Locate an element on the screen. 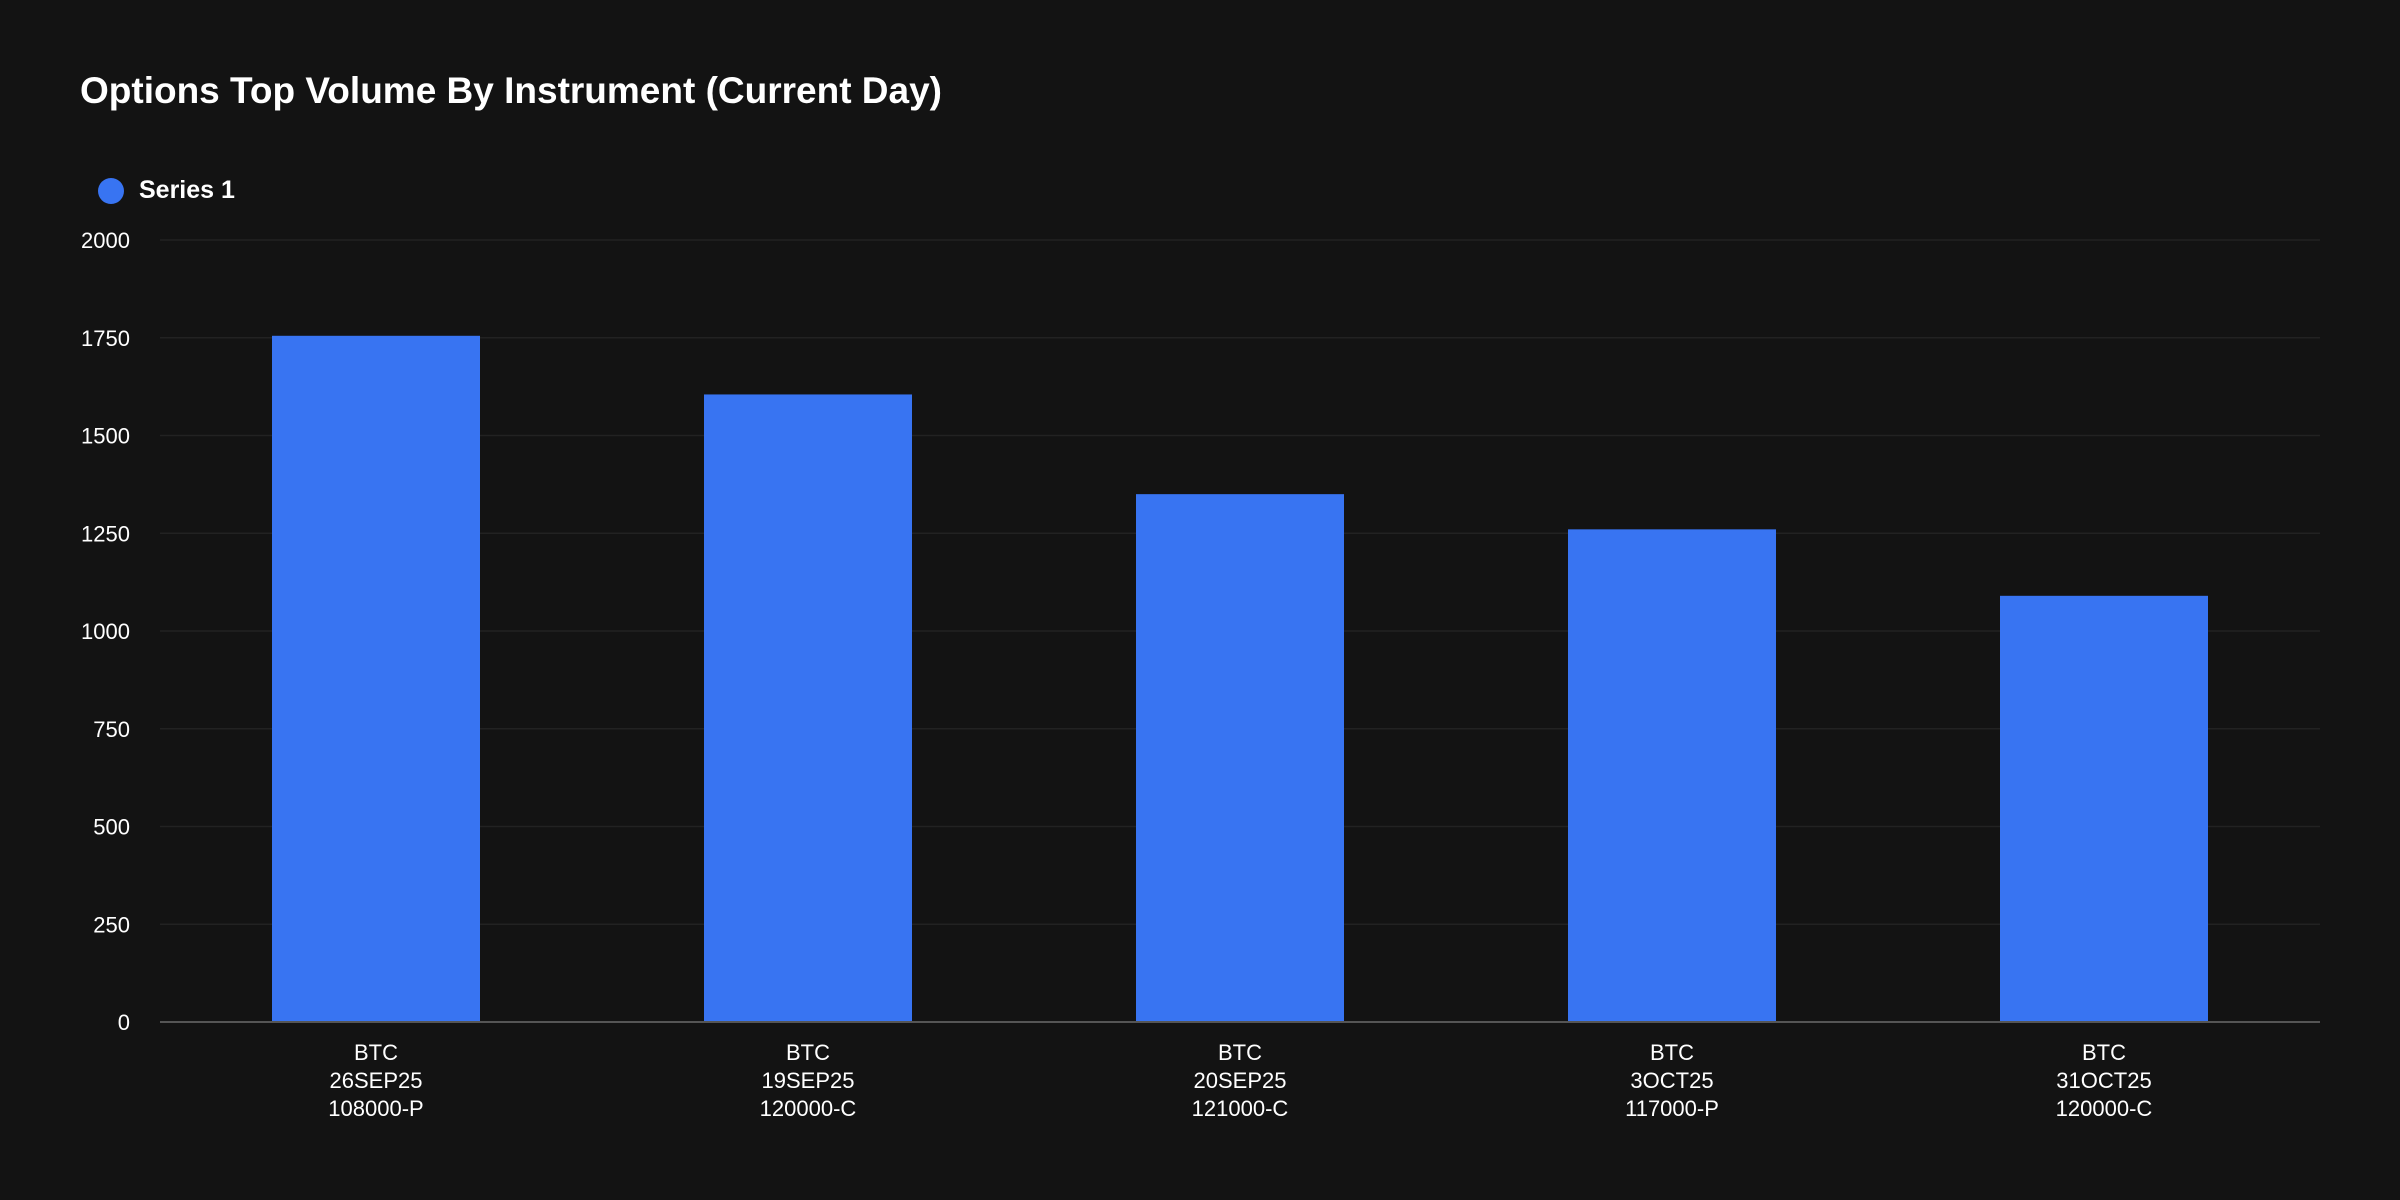  y-tick-label: 1000 is located at coordinates (105, 631).